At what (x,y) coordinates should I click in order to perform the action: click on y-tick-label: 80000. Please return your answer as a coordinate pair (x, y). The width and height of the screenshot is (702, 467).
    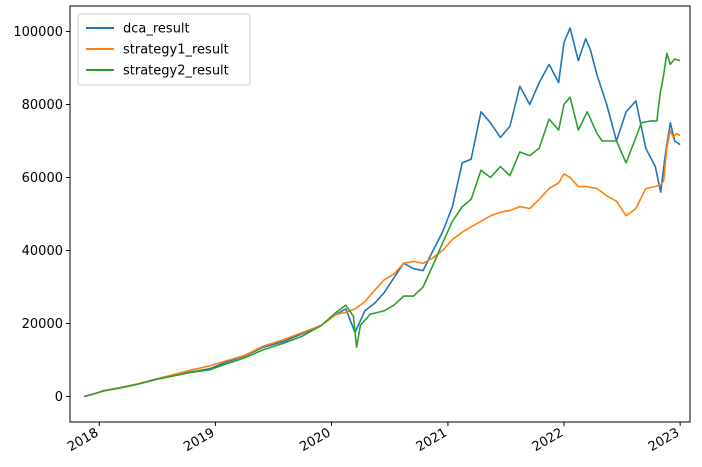
    Looking at the image, I should click on (42, 105).